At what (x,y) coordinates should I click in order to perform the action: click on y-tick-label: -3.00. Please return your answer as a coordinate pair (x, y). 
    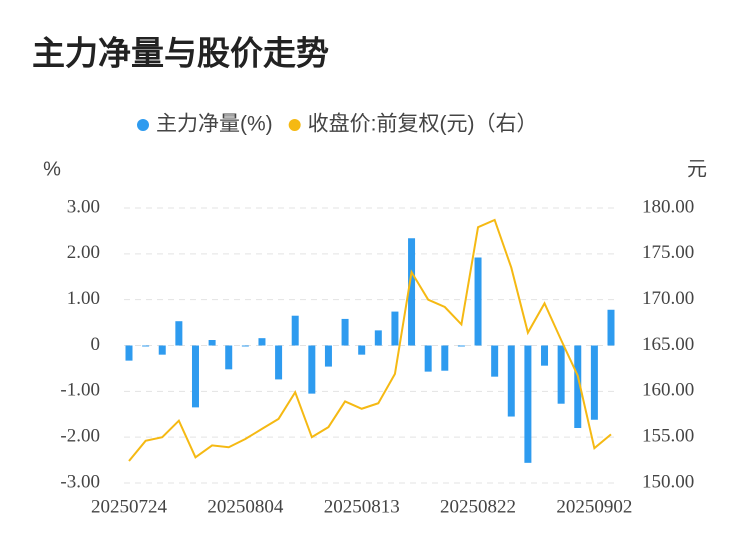
    Looking at the image, I should click on (80, 481).